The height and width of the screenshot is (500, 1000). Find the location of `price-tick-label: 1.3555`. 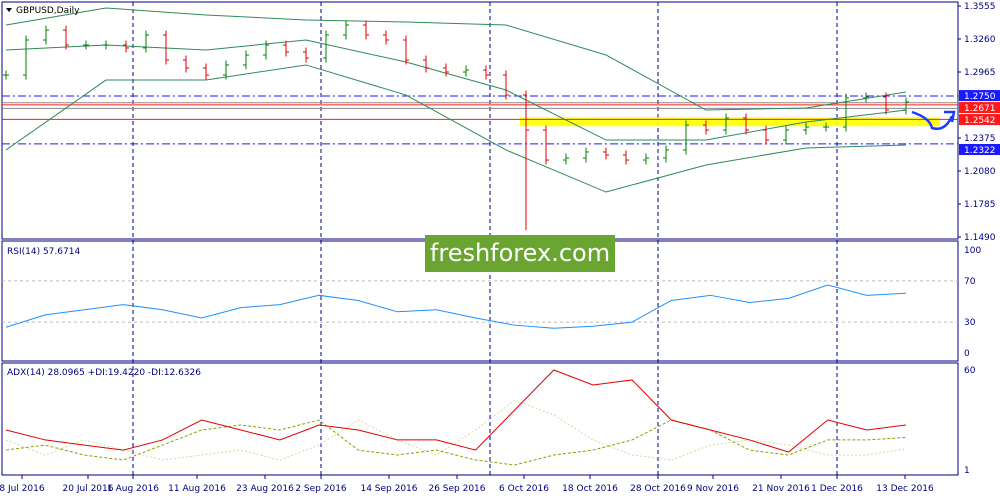

price-tick-label: 1.3555 is located at coordinates (980, 7).